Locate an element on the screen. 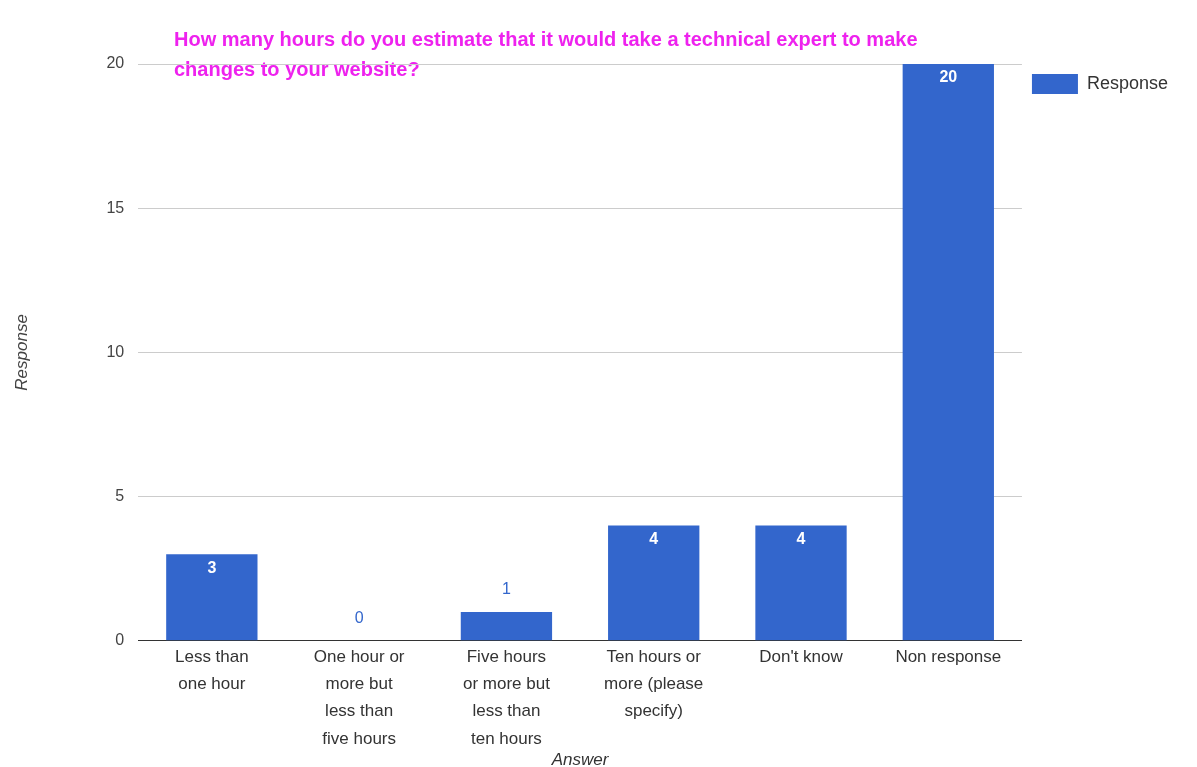 The height and width of the screenshot is (767, 1197). y-tick-label: 10 is located at coordinates (115, 351).